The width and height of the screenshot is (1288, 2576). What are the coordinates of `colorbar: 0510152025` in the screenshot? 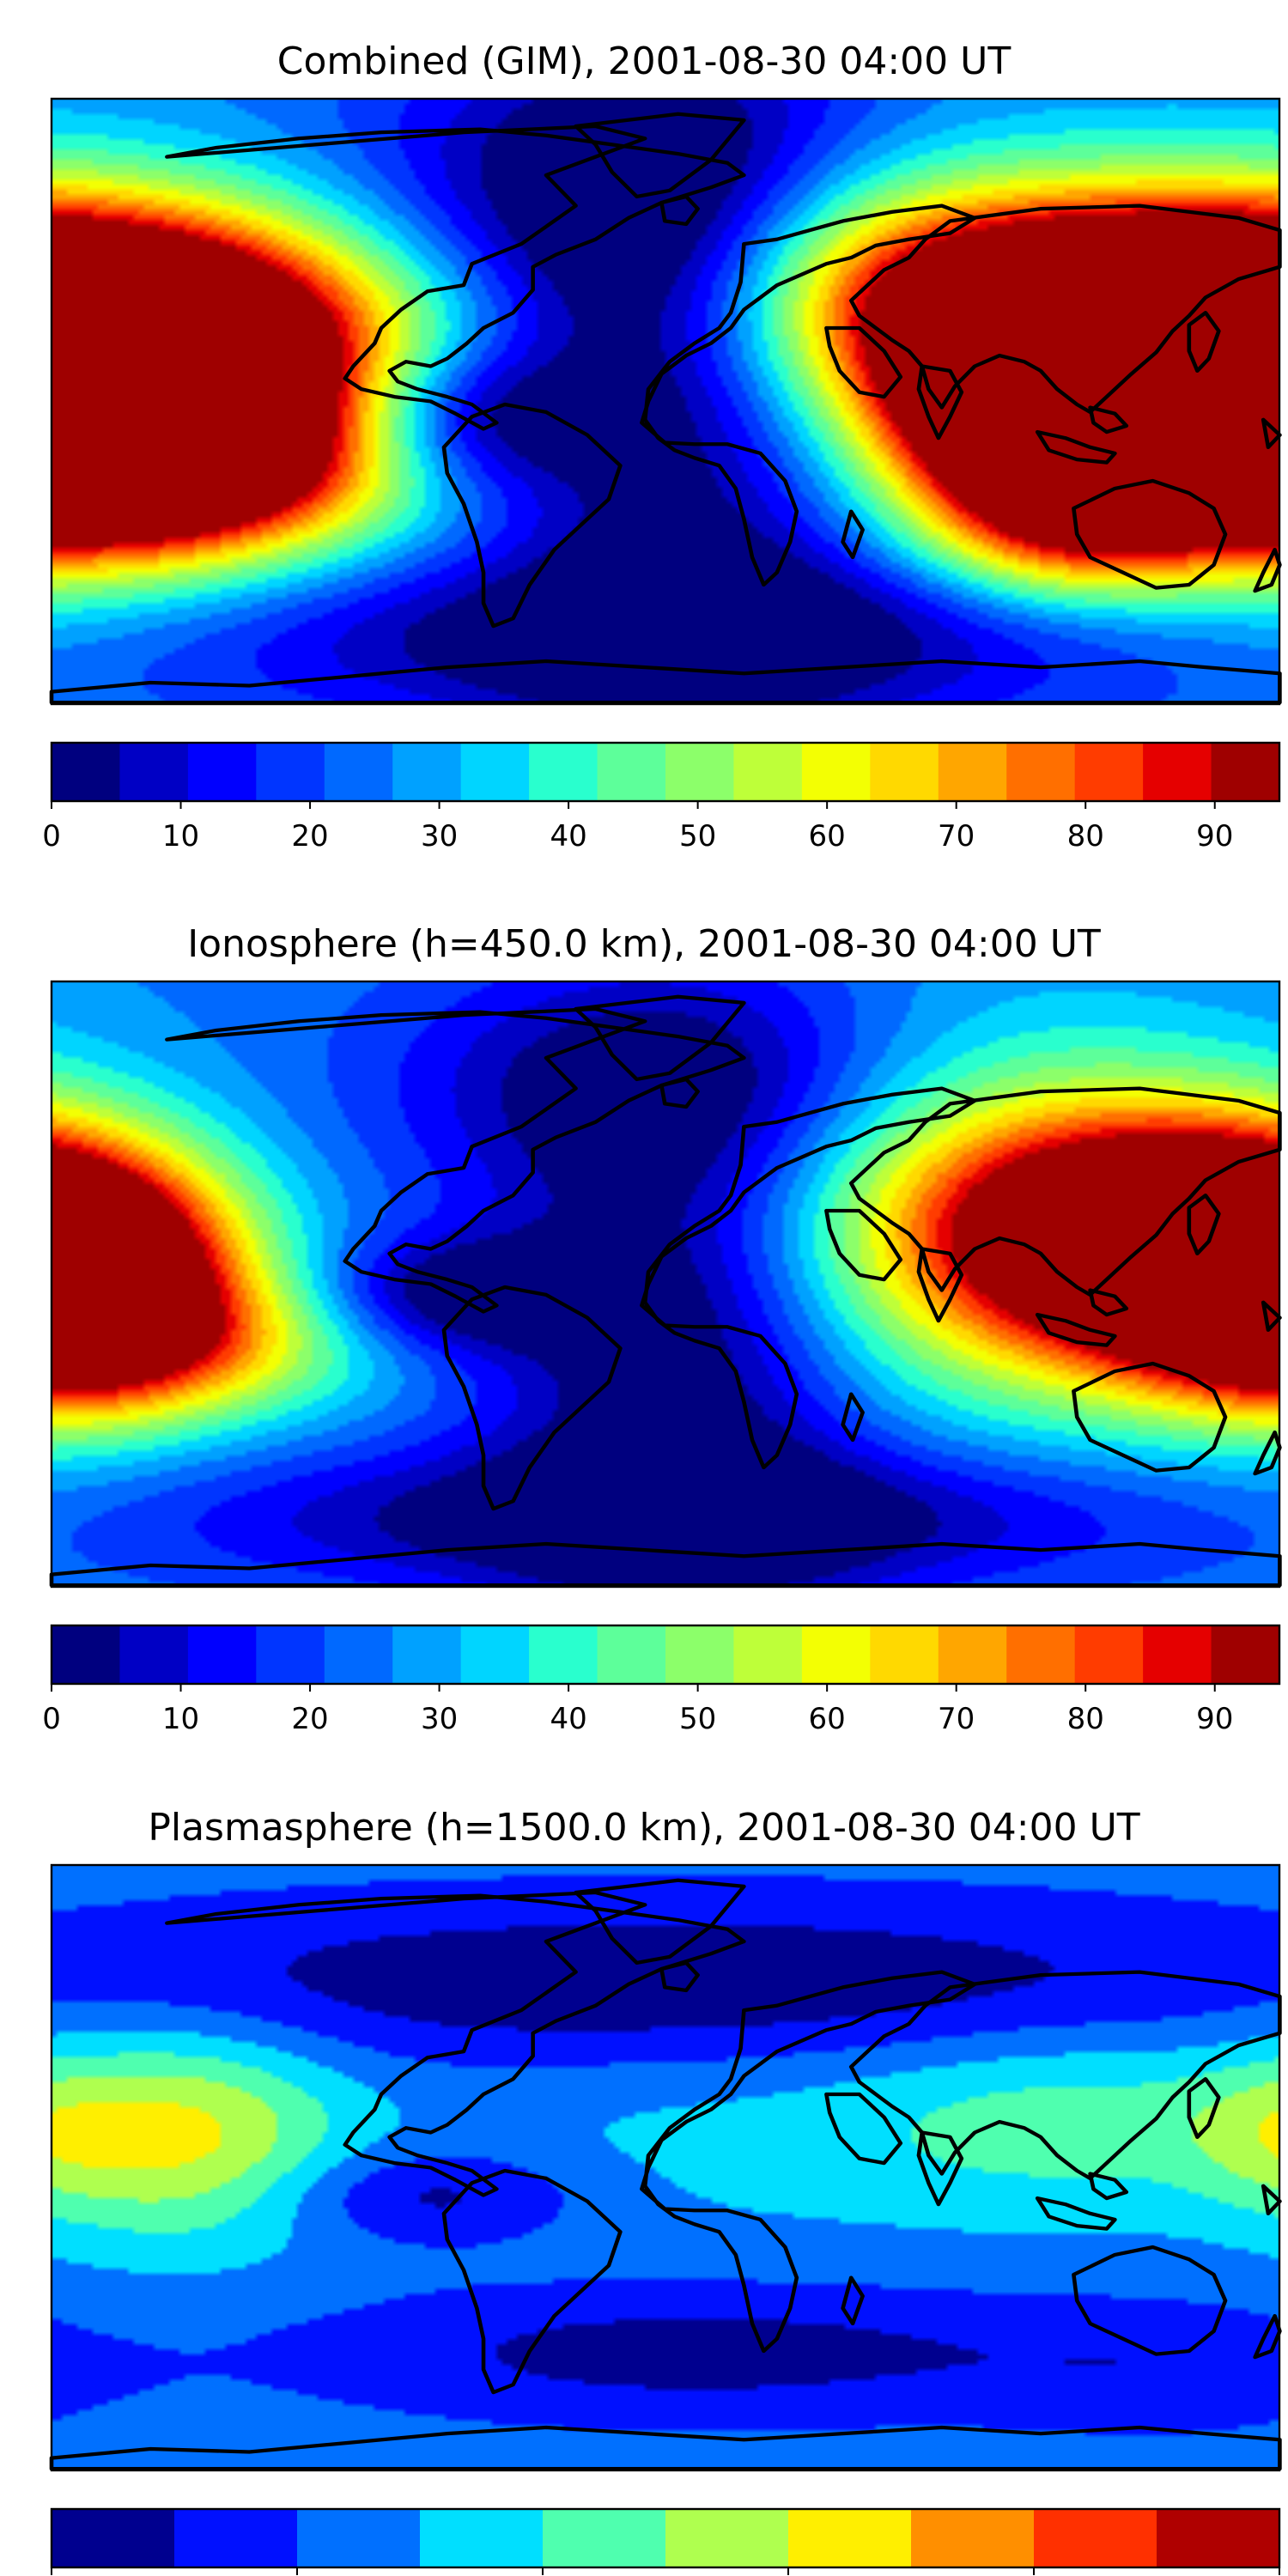 It's located at (665, 2541).